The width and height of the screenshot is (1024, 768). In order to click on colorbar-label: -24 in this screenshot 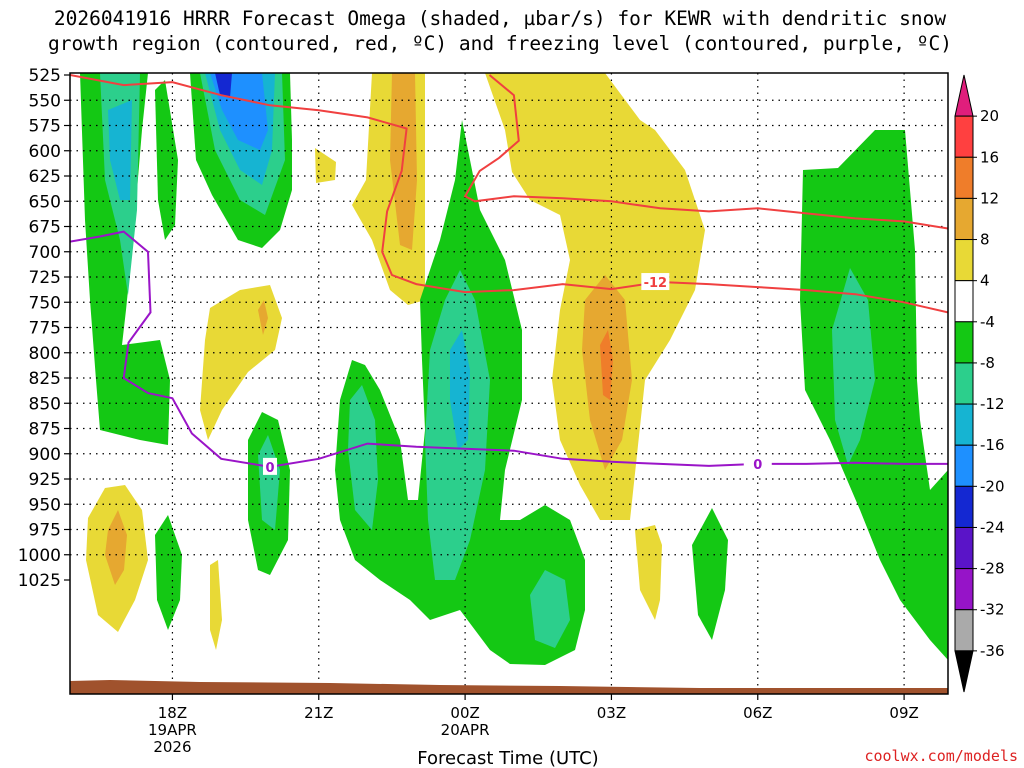, I will do `click(992, 527)`.